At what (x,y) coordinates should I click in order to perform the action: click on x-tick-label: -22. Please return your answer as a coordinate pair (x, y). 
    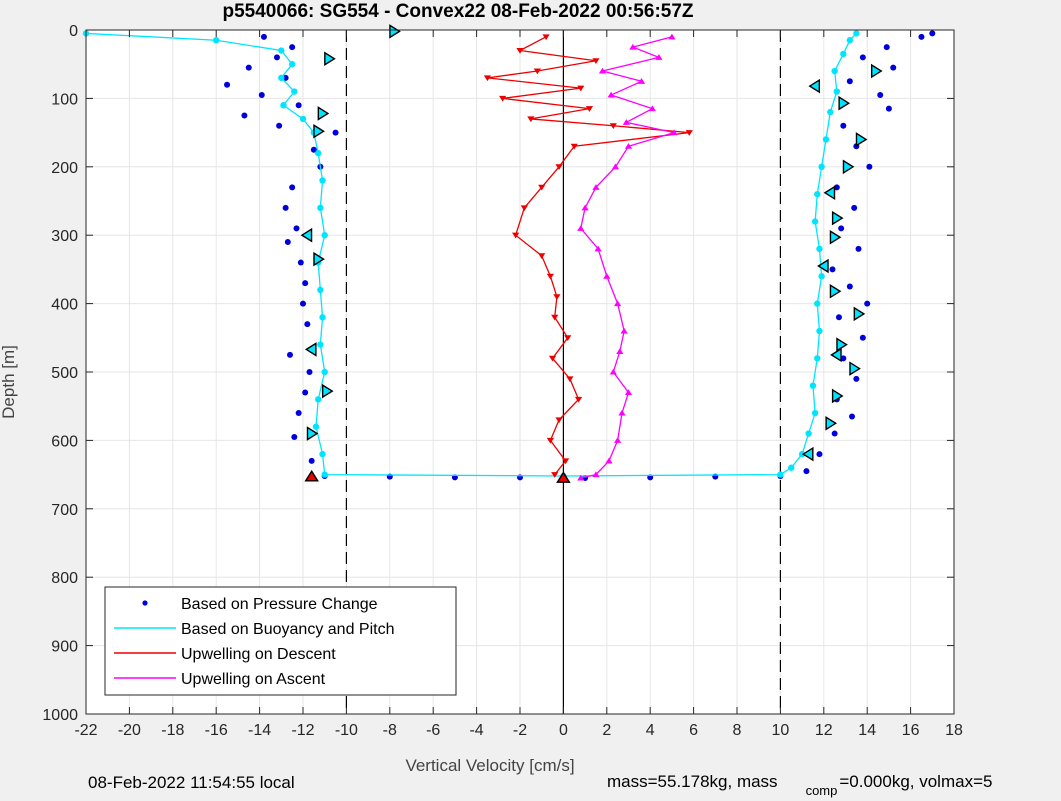
    Looking at the image, I should click on (85, 730).